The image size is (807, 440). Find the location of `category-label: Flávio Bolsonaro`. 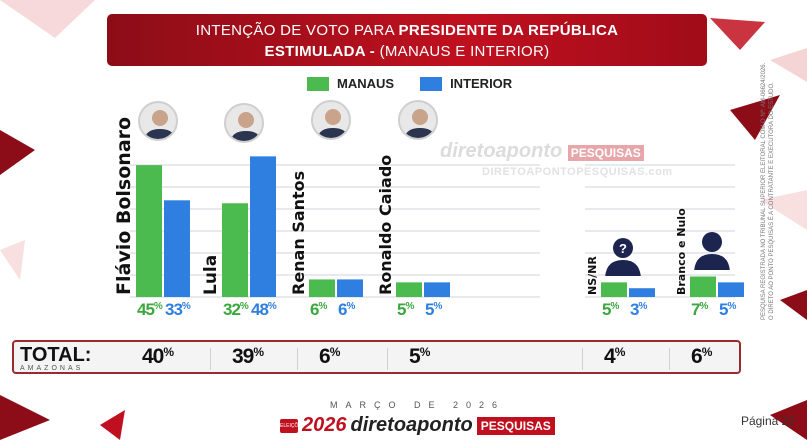

category-label: Flávio Bolsonaro is located at coordinates (124, 205).